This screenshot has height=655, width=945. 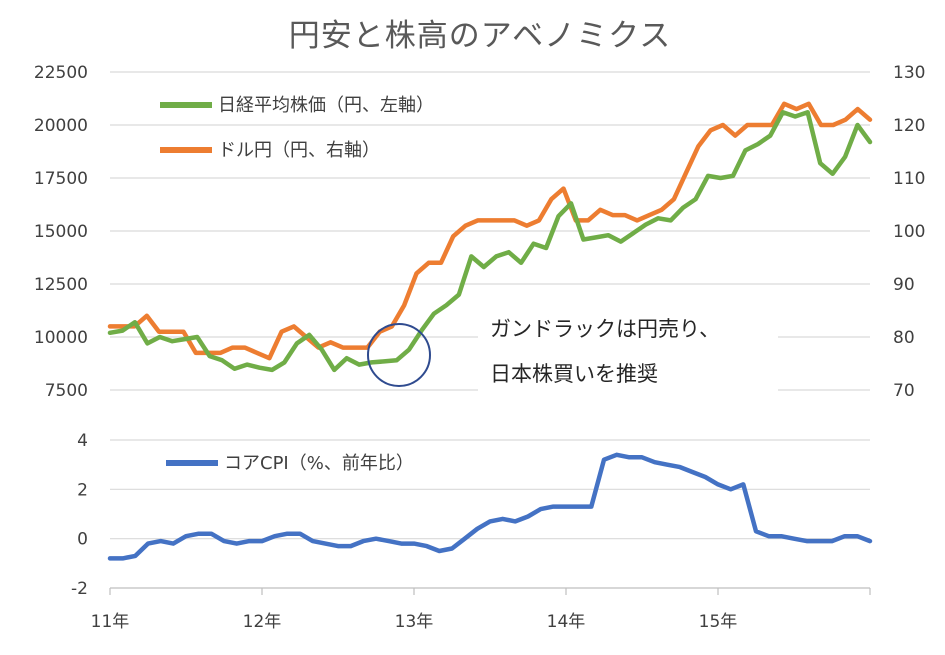 What do you see at coordinates (414, 622) in the screenshot?
I see `x-tick-label: 13年` at bounding box center [414, 622].